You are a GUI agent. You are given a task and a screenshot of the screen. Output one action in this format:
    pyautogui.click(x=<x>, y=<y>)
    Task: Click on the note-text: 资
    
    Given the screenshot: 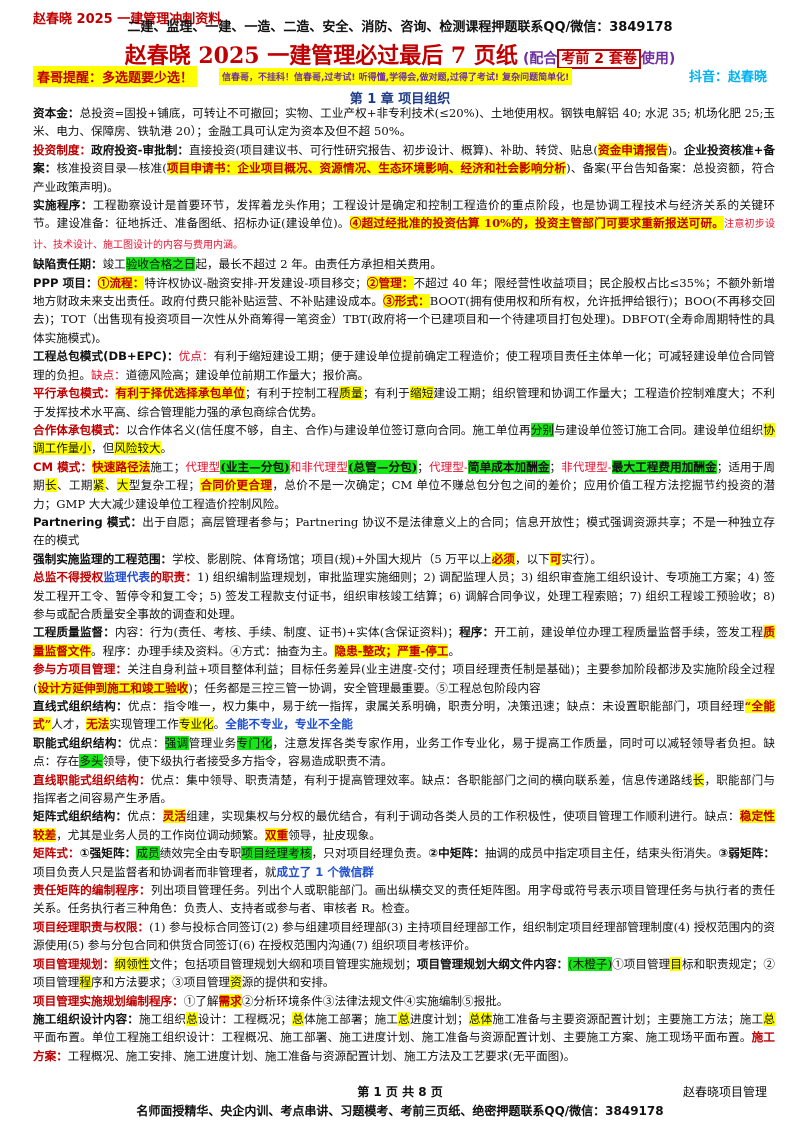 What is the action you would take?
    pyautogui.click(x=236, y=982)
    